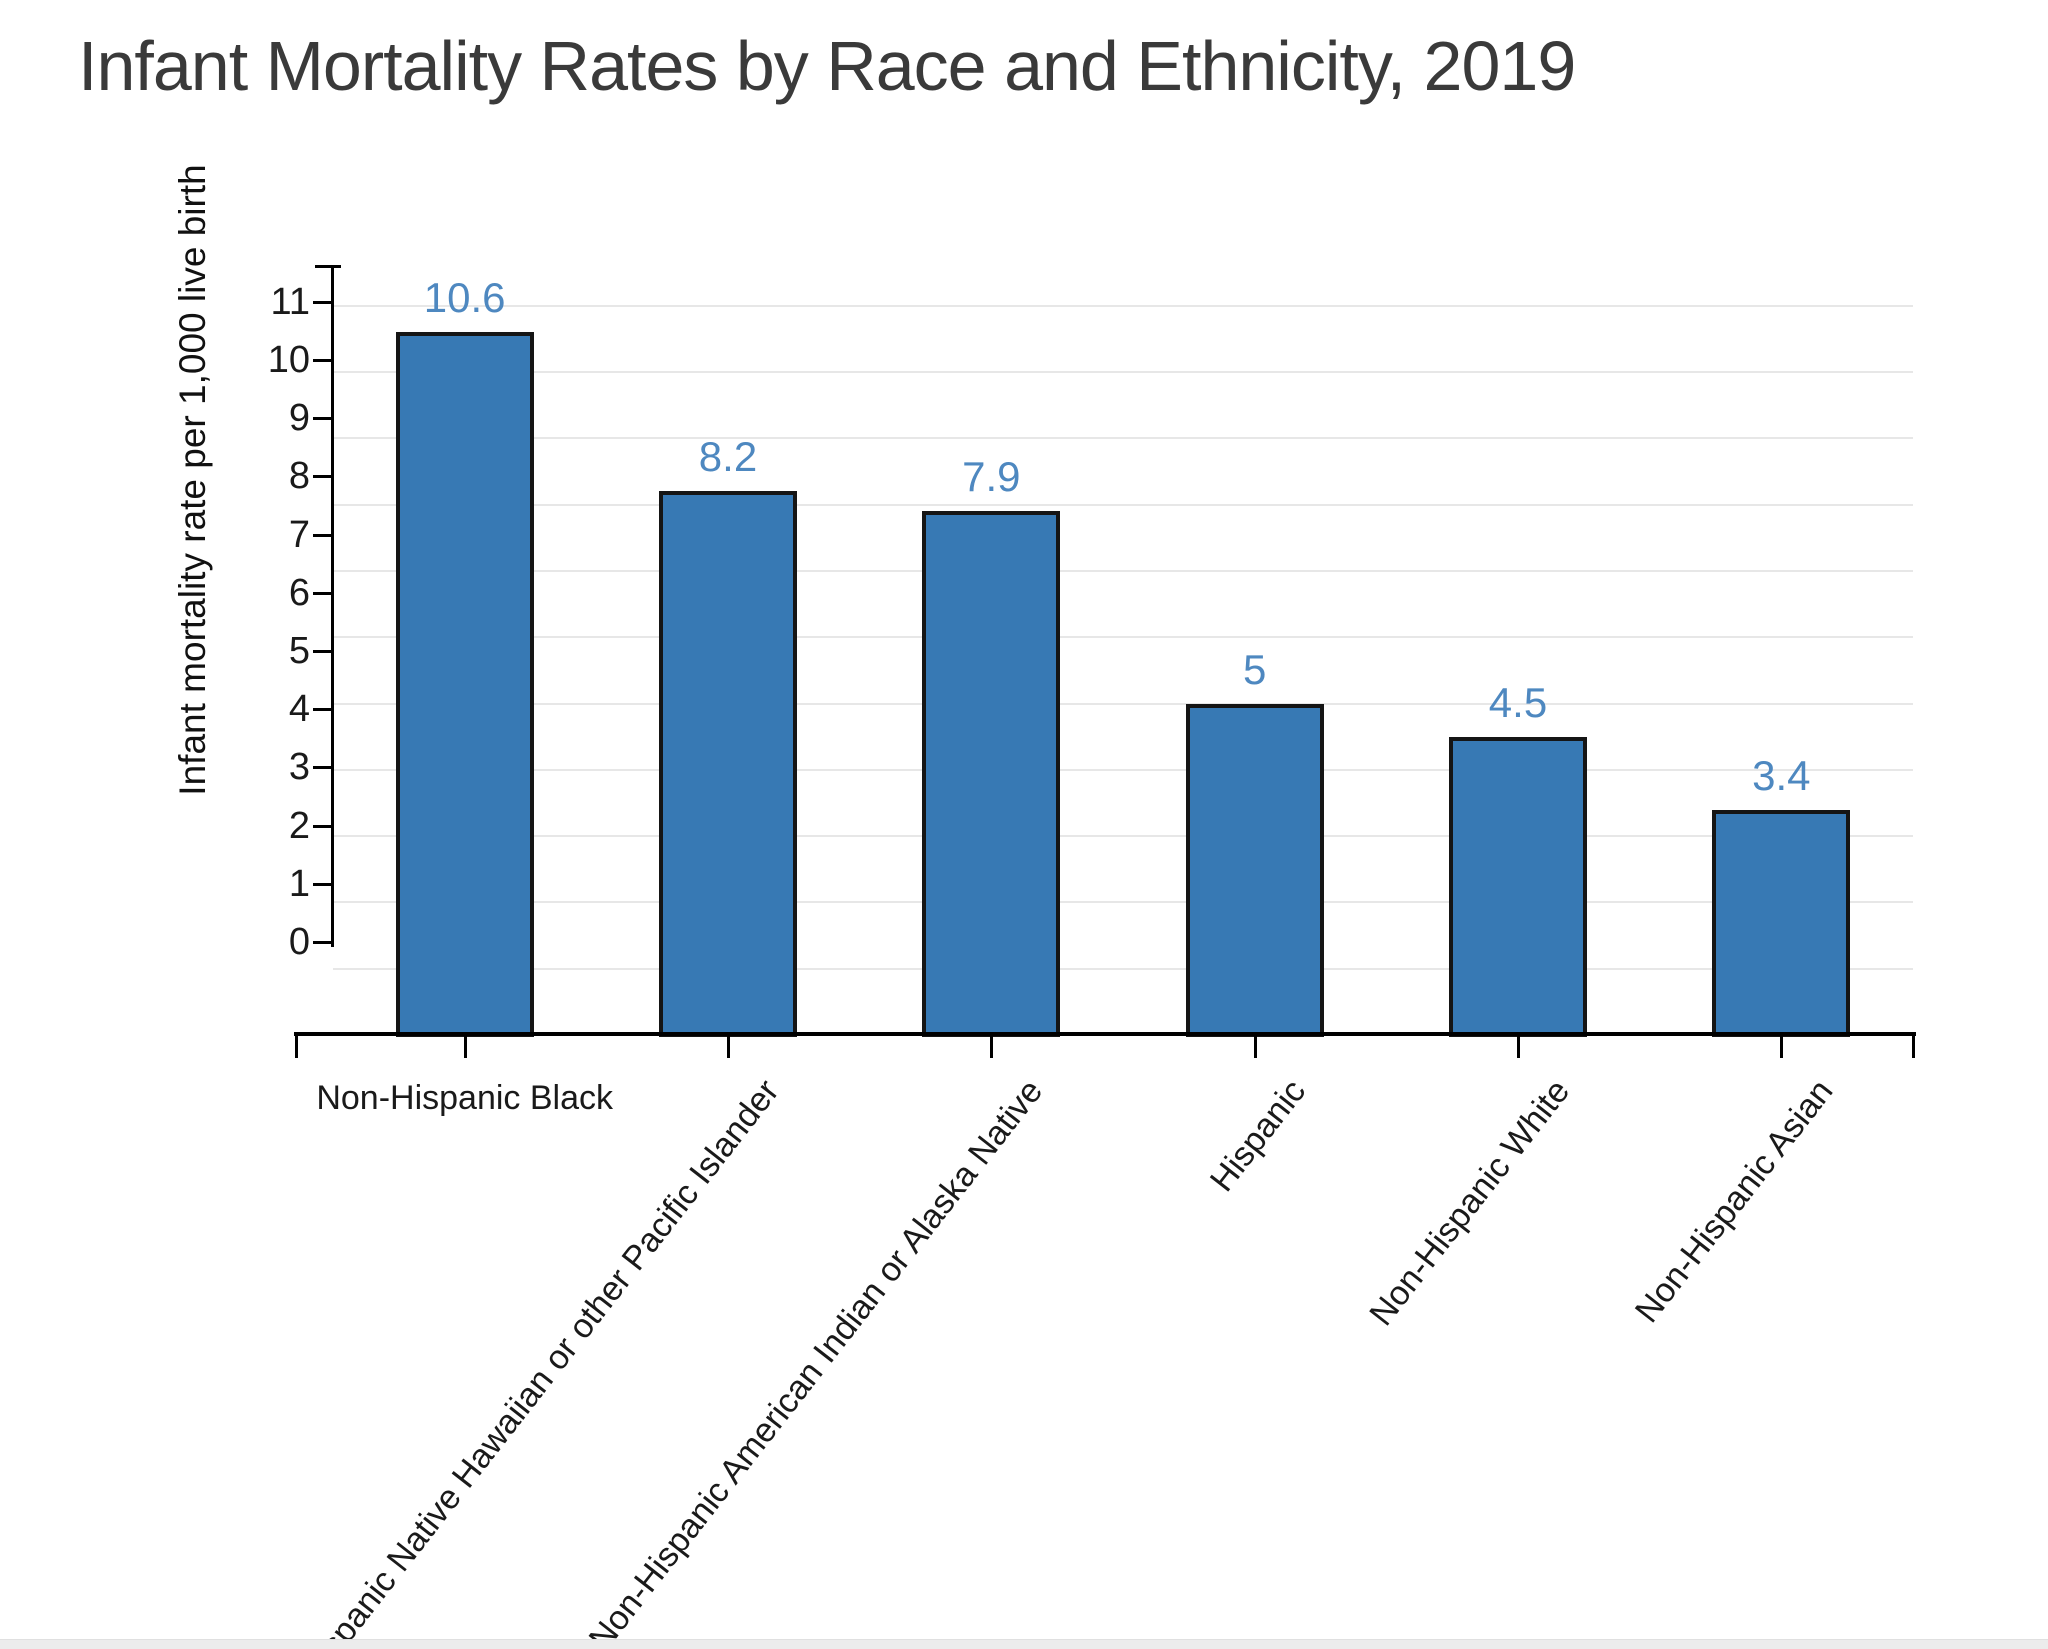 The height and width of the screenshot is (1649, 2048). What do you see at coordinates (464, 298) in the screenshot?
I see `bar-value-label: 10.6` at bounding box center [464, 298].